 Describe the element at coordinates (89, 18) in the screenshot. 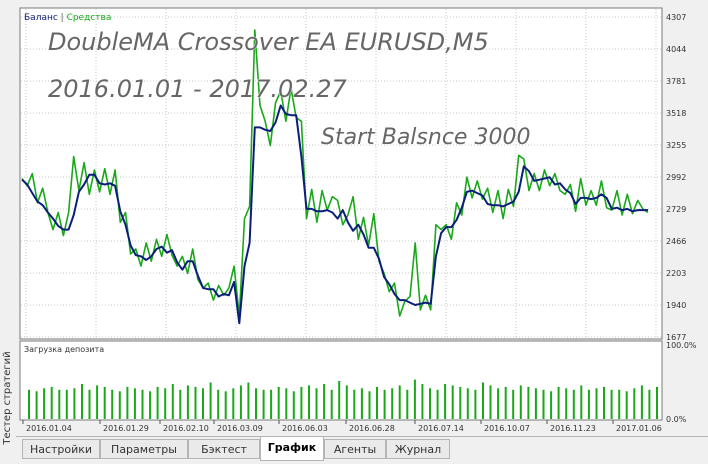

I see `legend-equity: Средства` at that location.